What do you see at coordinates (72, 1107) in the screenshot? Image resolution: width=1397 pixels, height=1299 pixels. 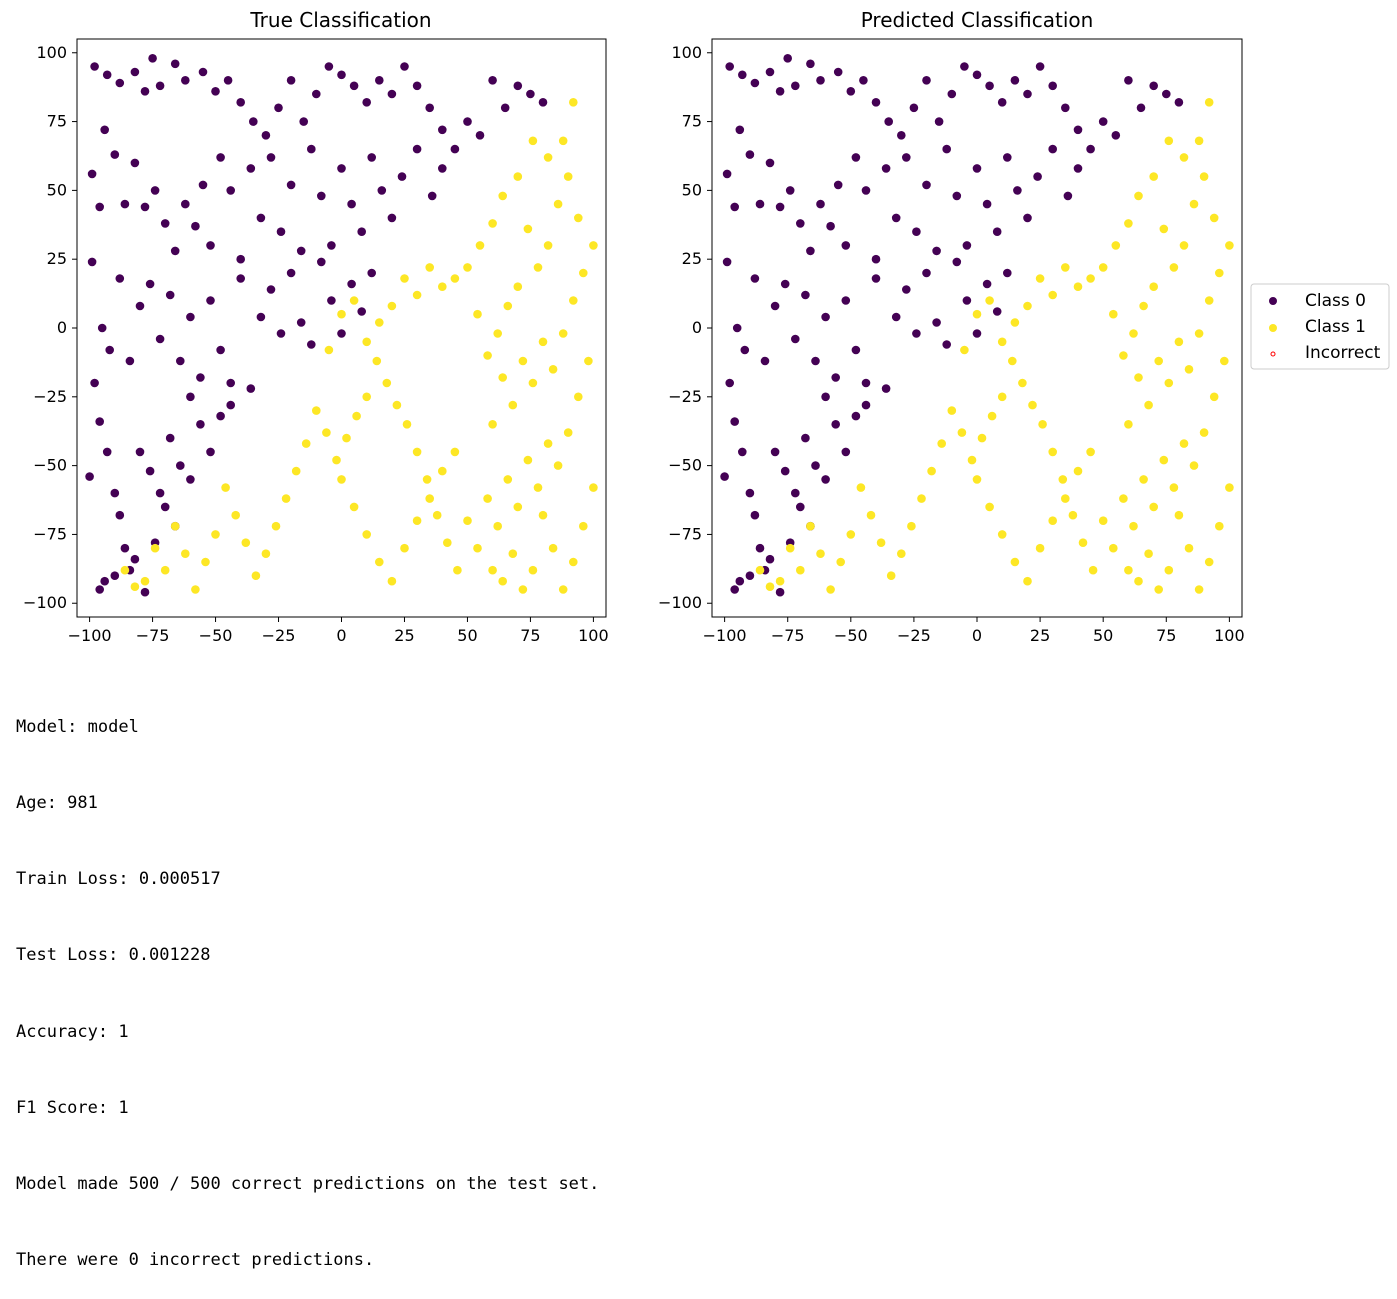 I see `output-line-f1-score: F1 Score: 1` at bounding box center [72, 1107].